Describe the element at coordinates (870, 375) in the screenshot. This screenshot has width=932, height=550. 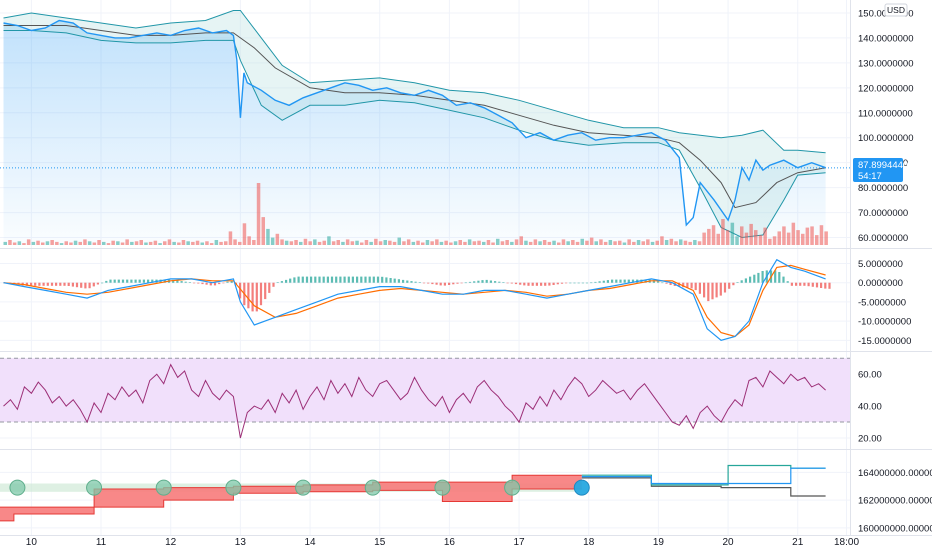
I see `y-tick-label: 60.00` at that location.